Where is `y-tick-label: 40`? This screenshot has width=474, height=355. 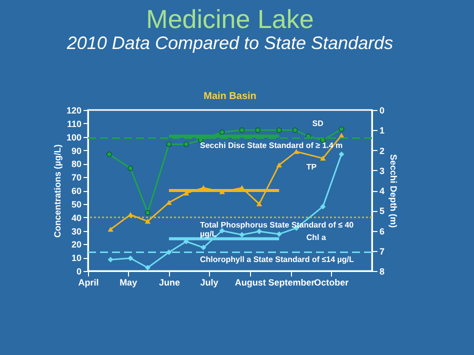 y-tick-label: 40 is located at coordinates (76, 217).